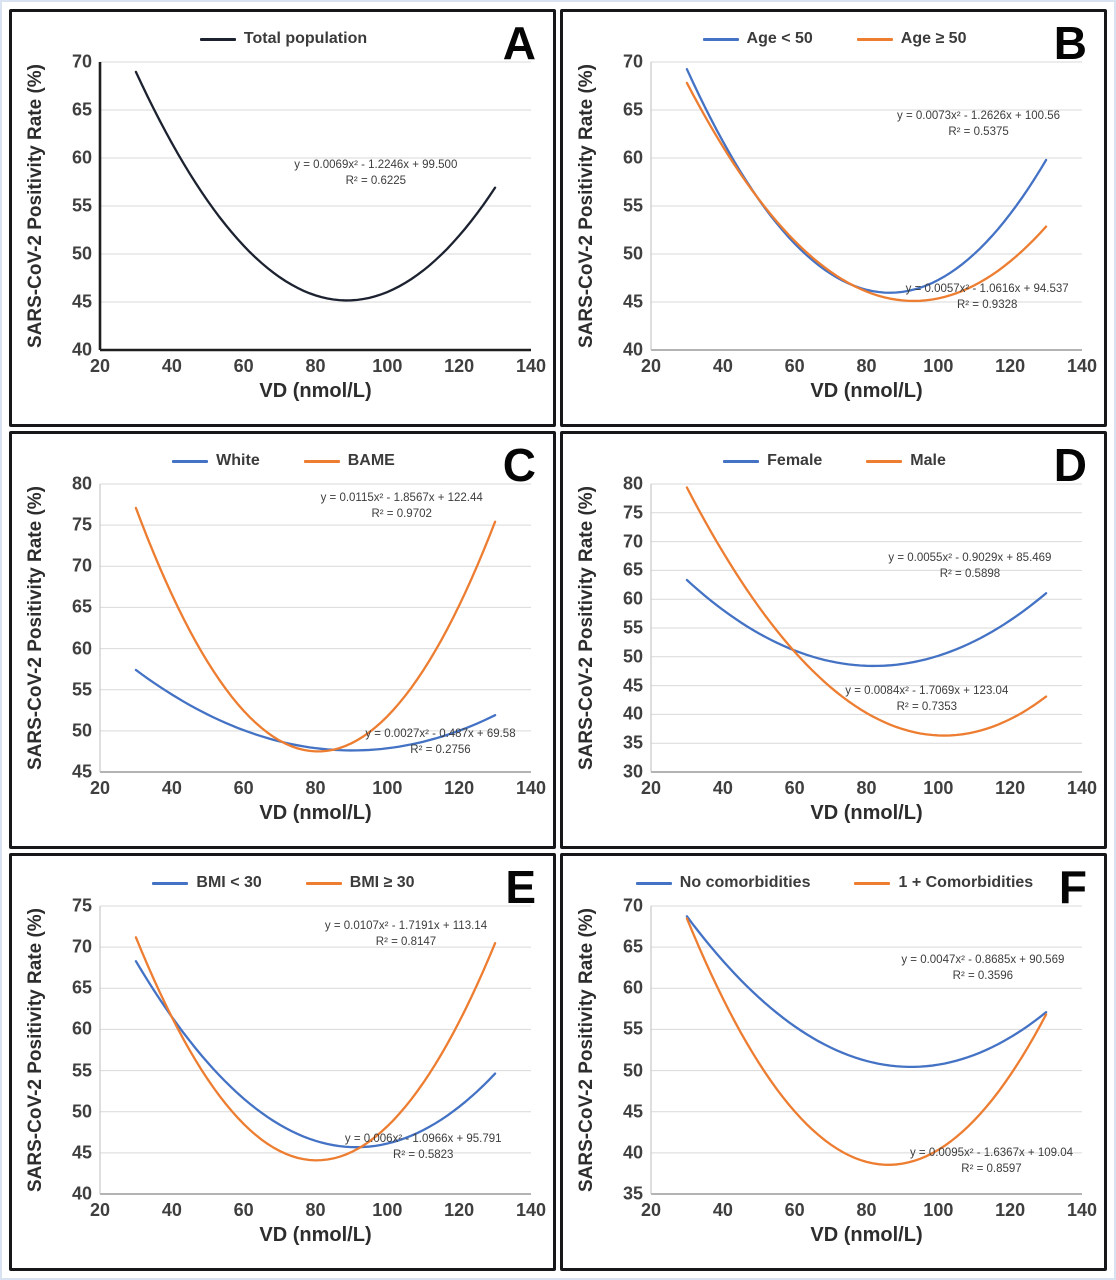 Image resolution: width=1116 pixels, height=1280 pixels. I want to click on r-squared-text: R² = 0.2756, so click(440, 750).